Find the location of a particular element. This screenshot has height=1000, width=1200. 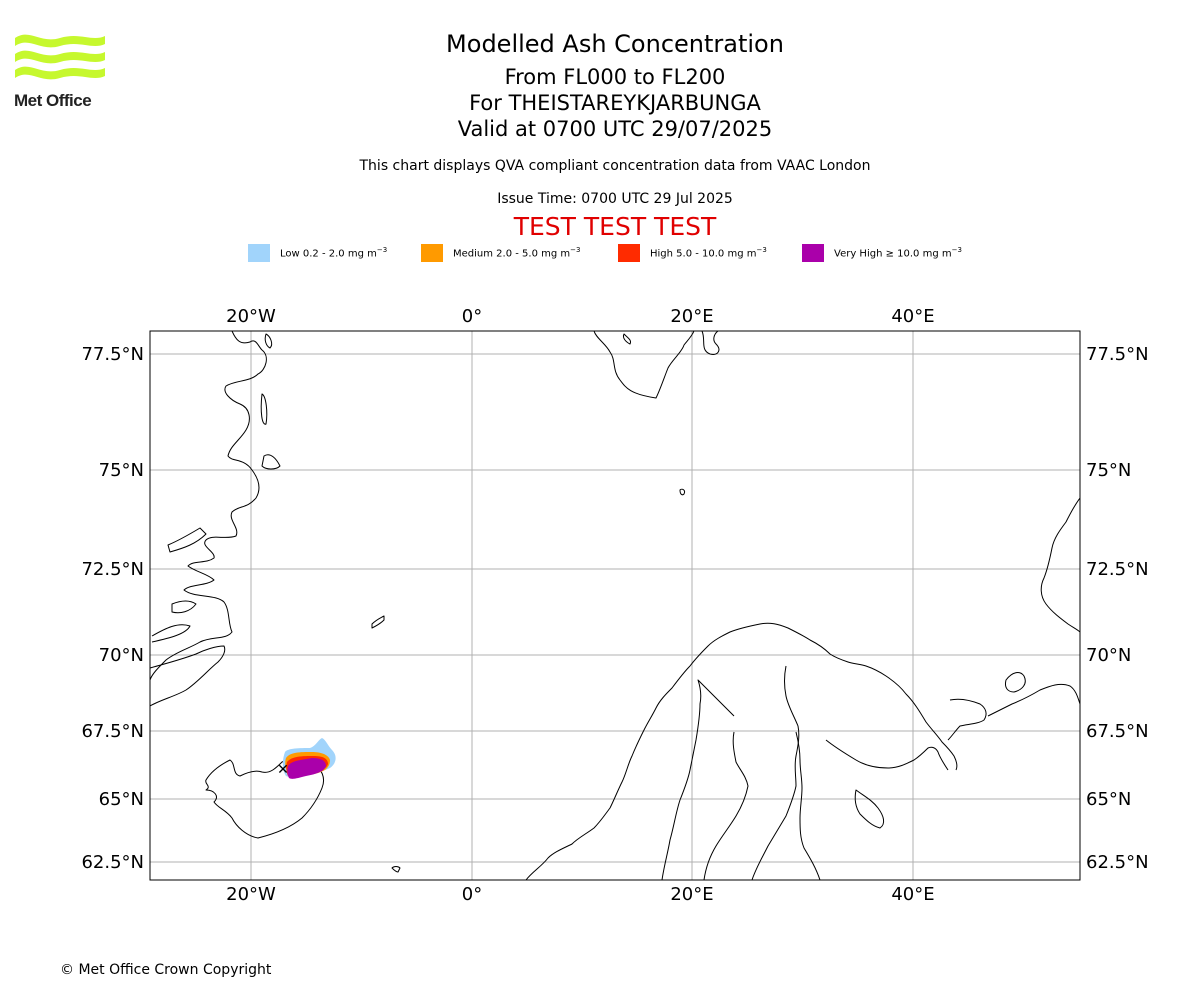

lon-label-20w-bottom: 20°W is located at coordinates (251, 894).